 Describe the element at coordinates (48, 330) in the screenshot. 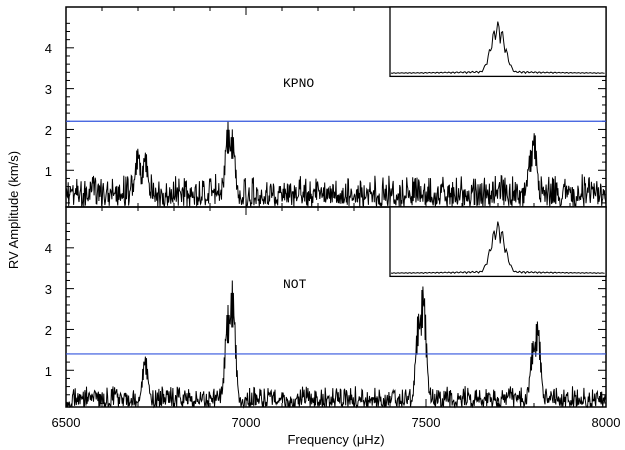

I see `bottom-y-tick-label: 2` at that location.